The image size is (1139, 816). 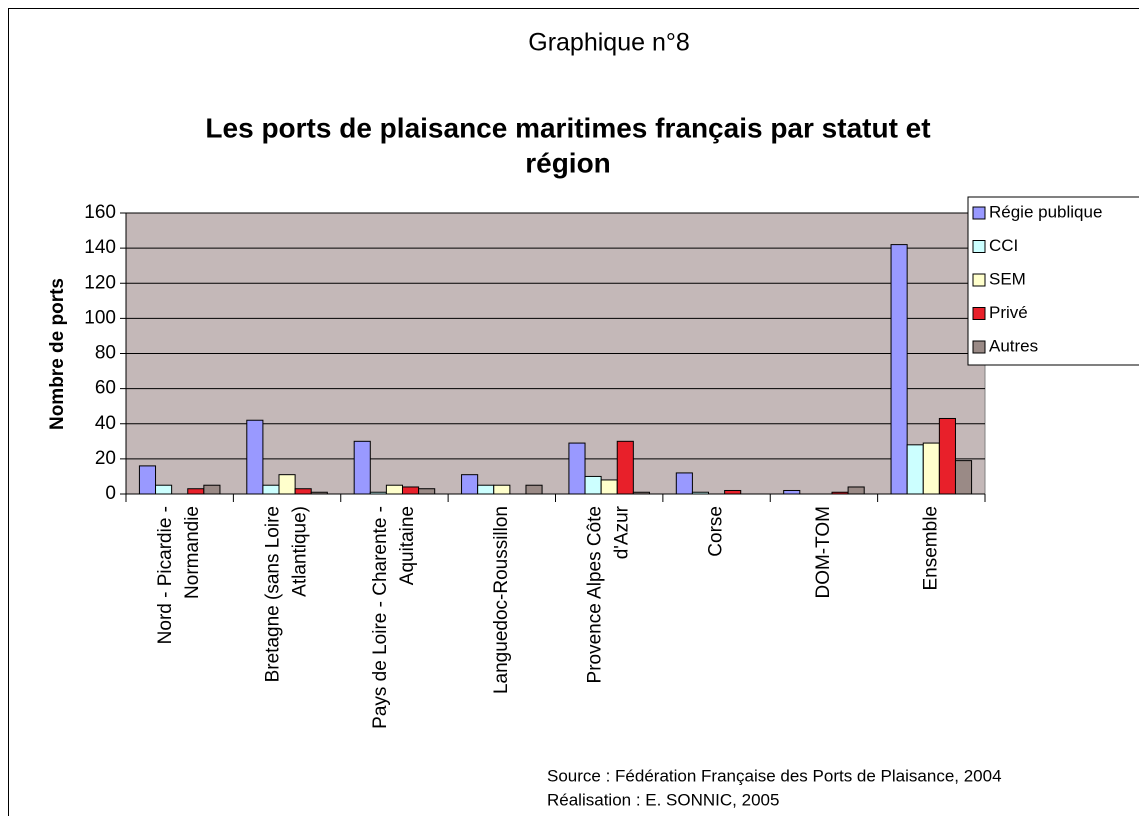 I want to click on legend-label: CCI, so click(x=1003, y=245).